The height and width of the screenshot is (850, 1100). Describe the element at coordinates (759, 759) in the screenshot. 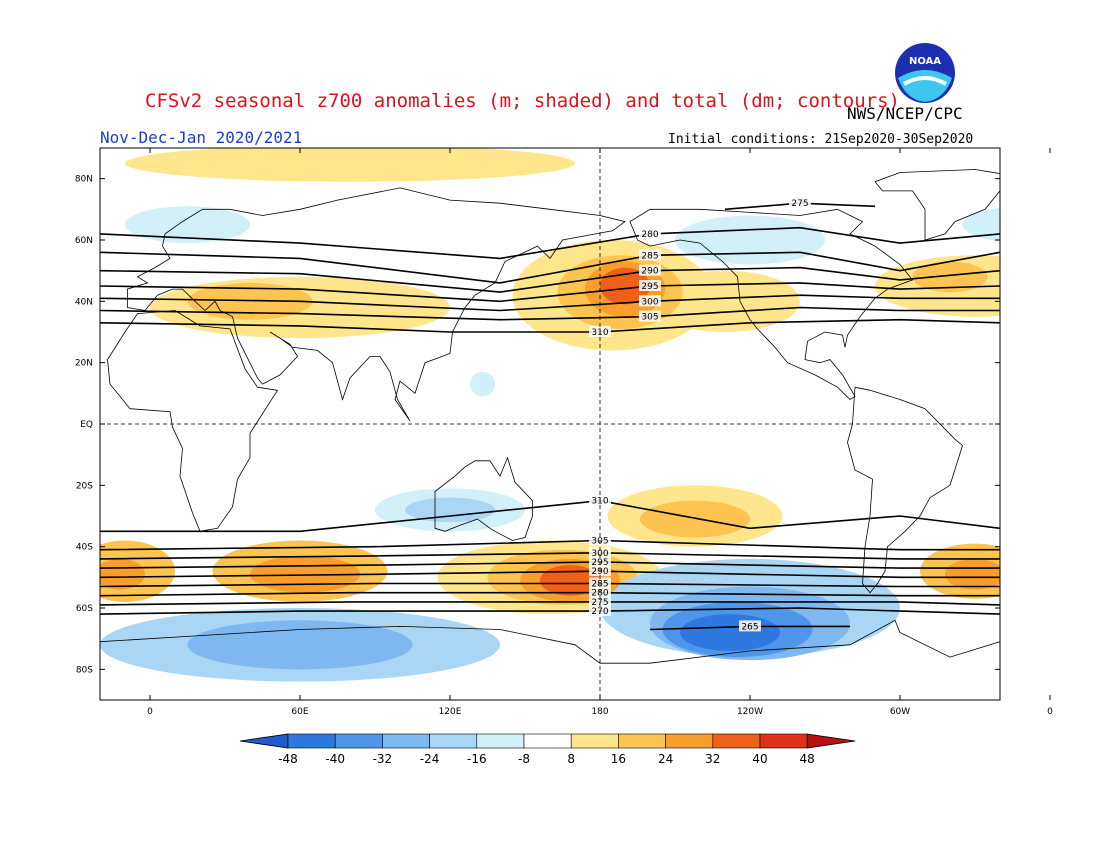

I see `colorbar-tick-label: 40` at that location.